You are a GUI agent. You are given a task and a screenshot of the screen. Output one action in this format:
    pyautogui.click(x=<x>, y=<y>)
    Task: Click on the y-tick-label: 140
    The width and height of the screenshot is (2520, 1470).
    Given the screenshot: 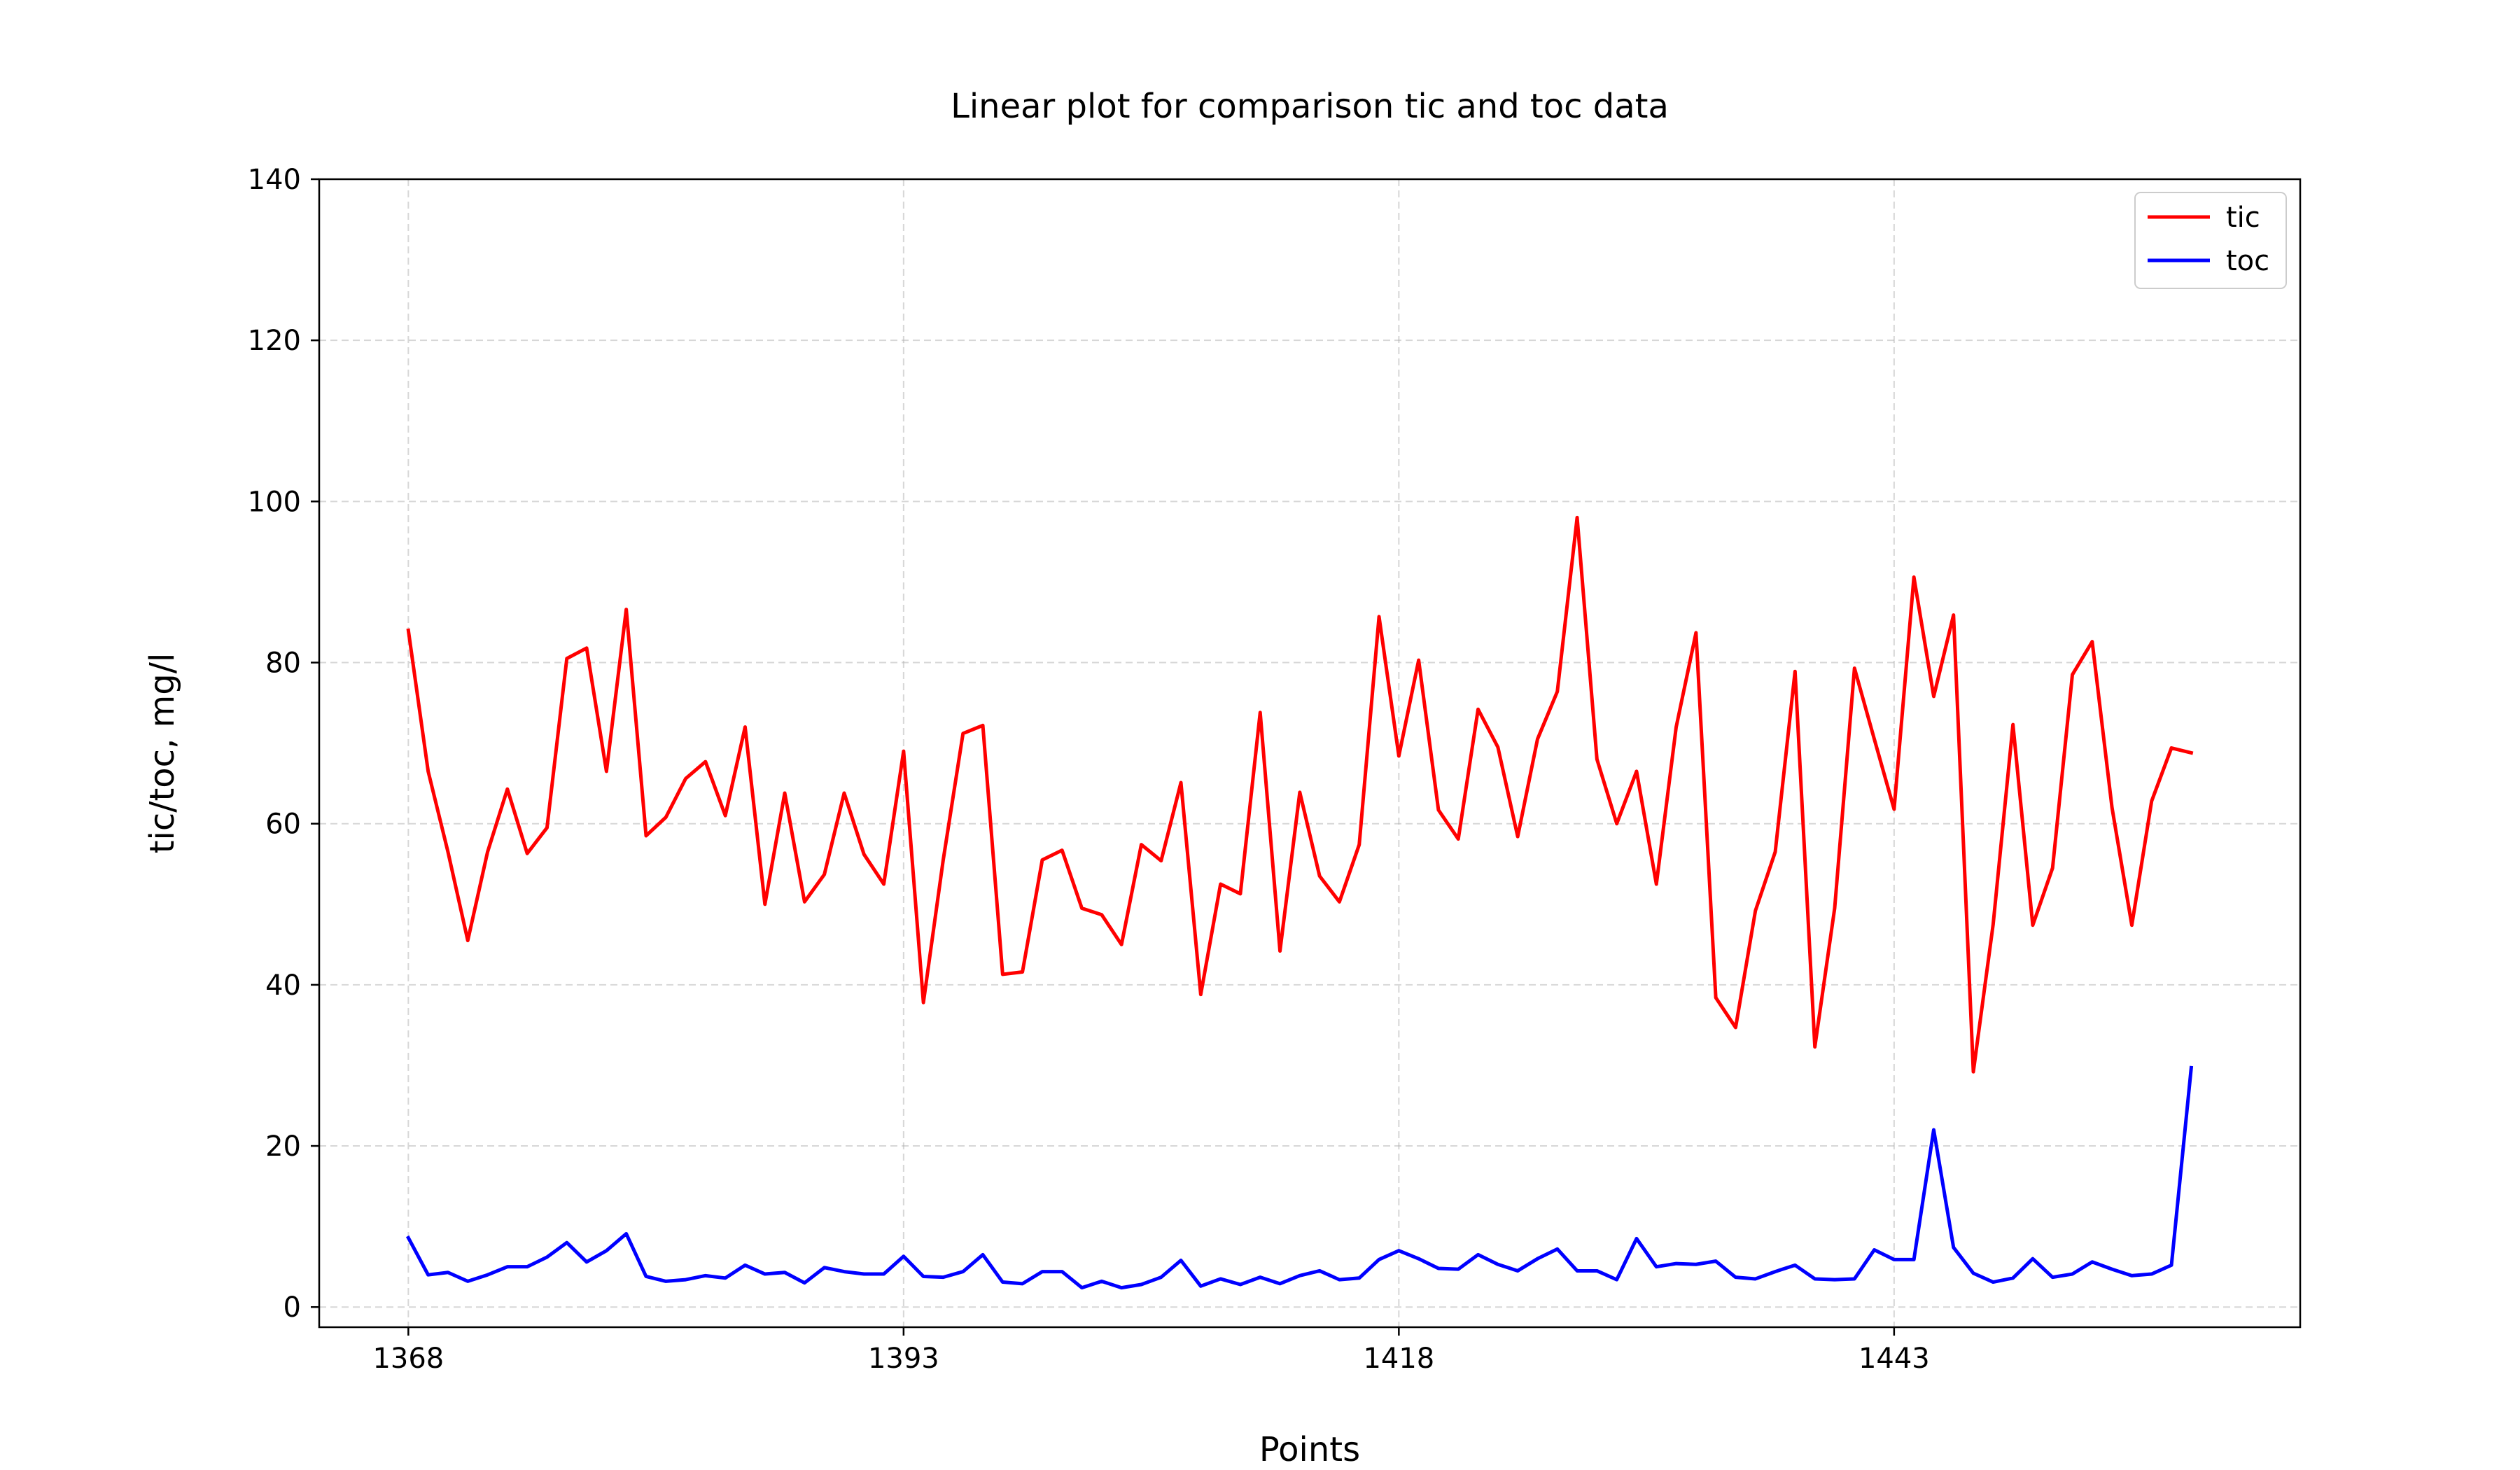 What is the action you would take?
    pyautogui.click(x=274, y=180)
    